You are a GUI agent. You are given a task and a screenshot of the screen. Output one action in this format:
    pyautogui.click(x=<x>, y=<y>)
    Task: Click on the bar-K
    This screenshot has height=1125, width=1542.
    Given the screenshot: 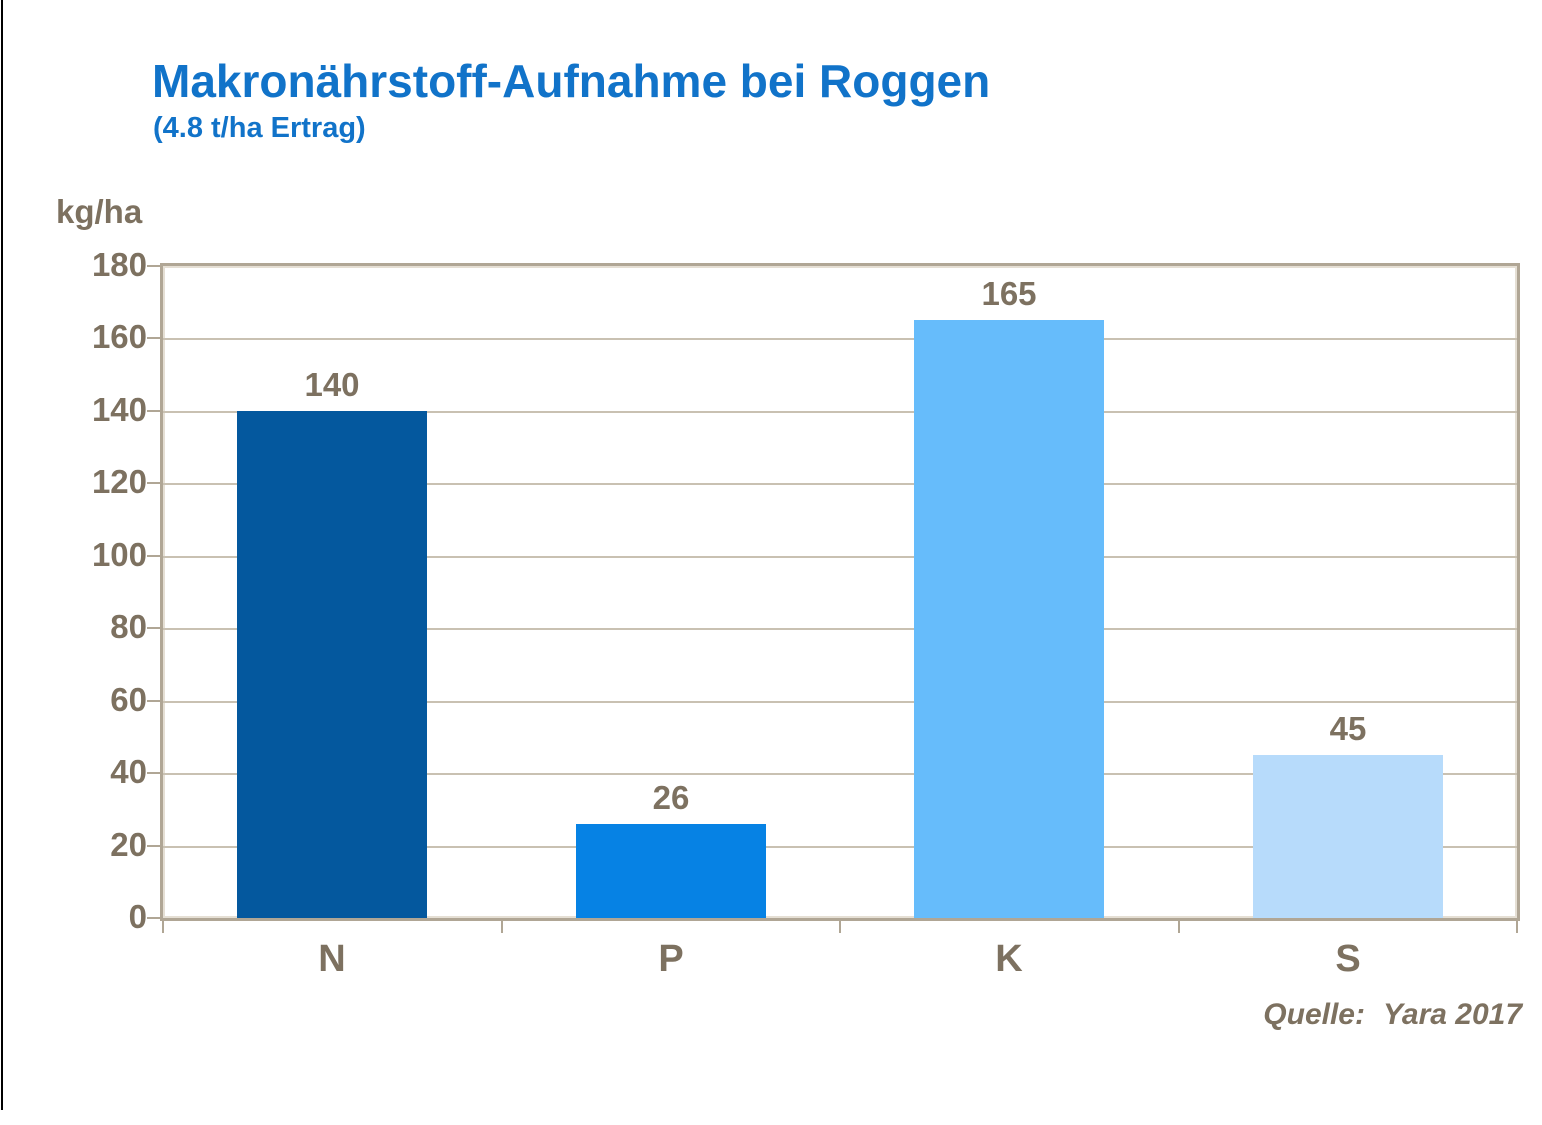 What is the action you would take?
    pyautogui.click(x=1009, y=619)
    